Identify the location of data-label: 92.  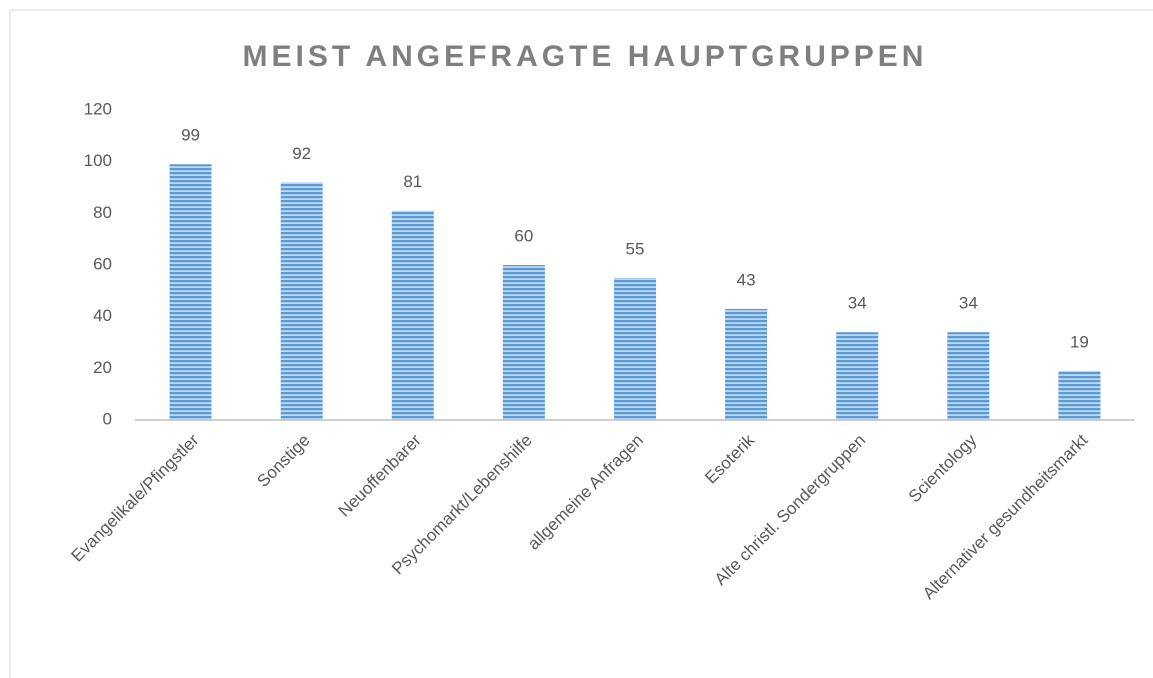
(301, 153).